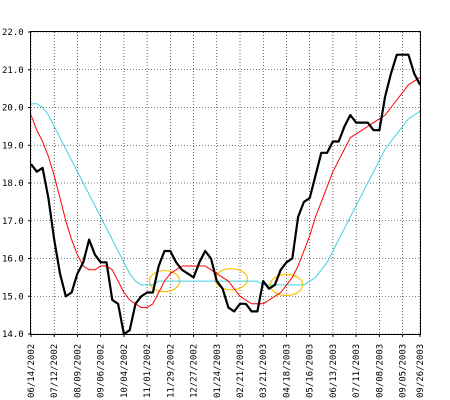  Describe the element at coordinates (13, 146) in the screenshot. I see `y-tick-label: 19.0` at that location.